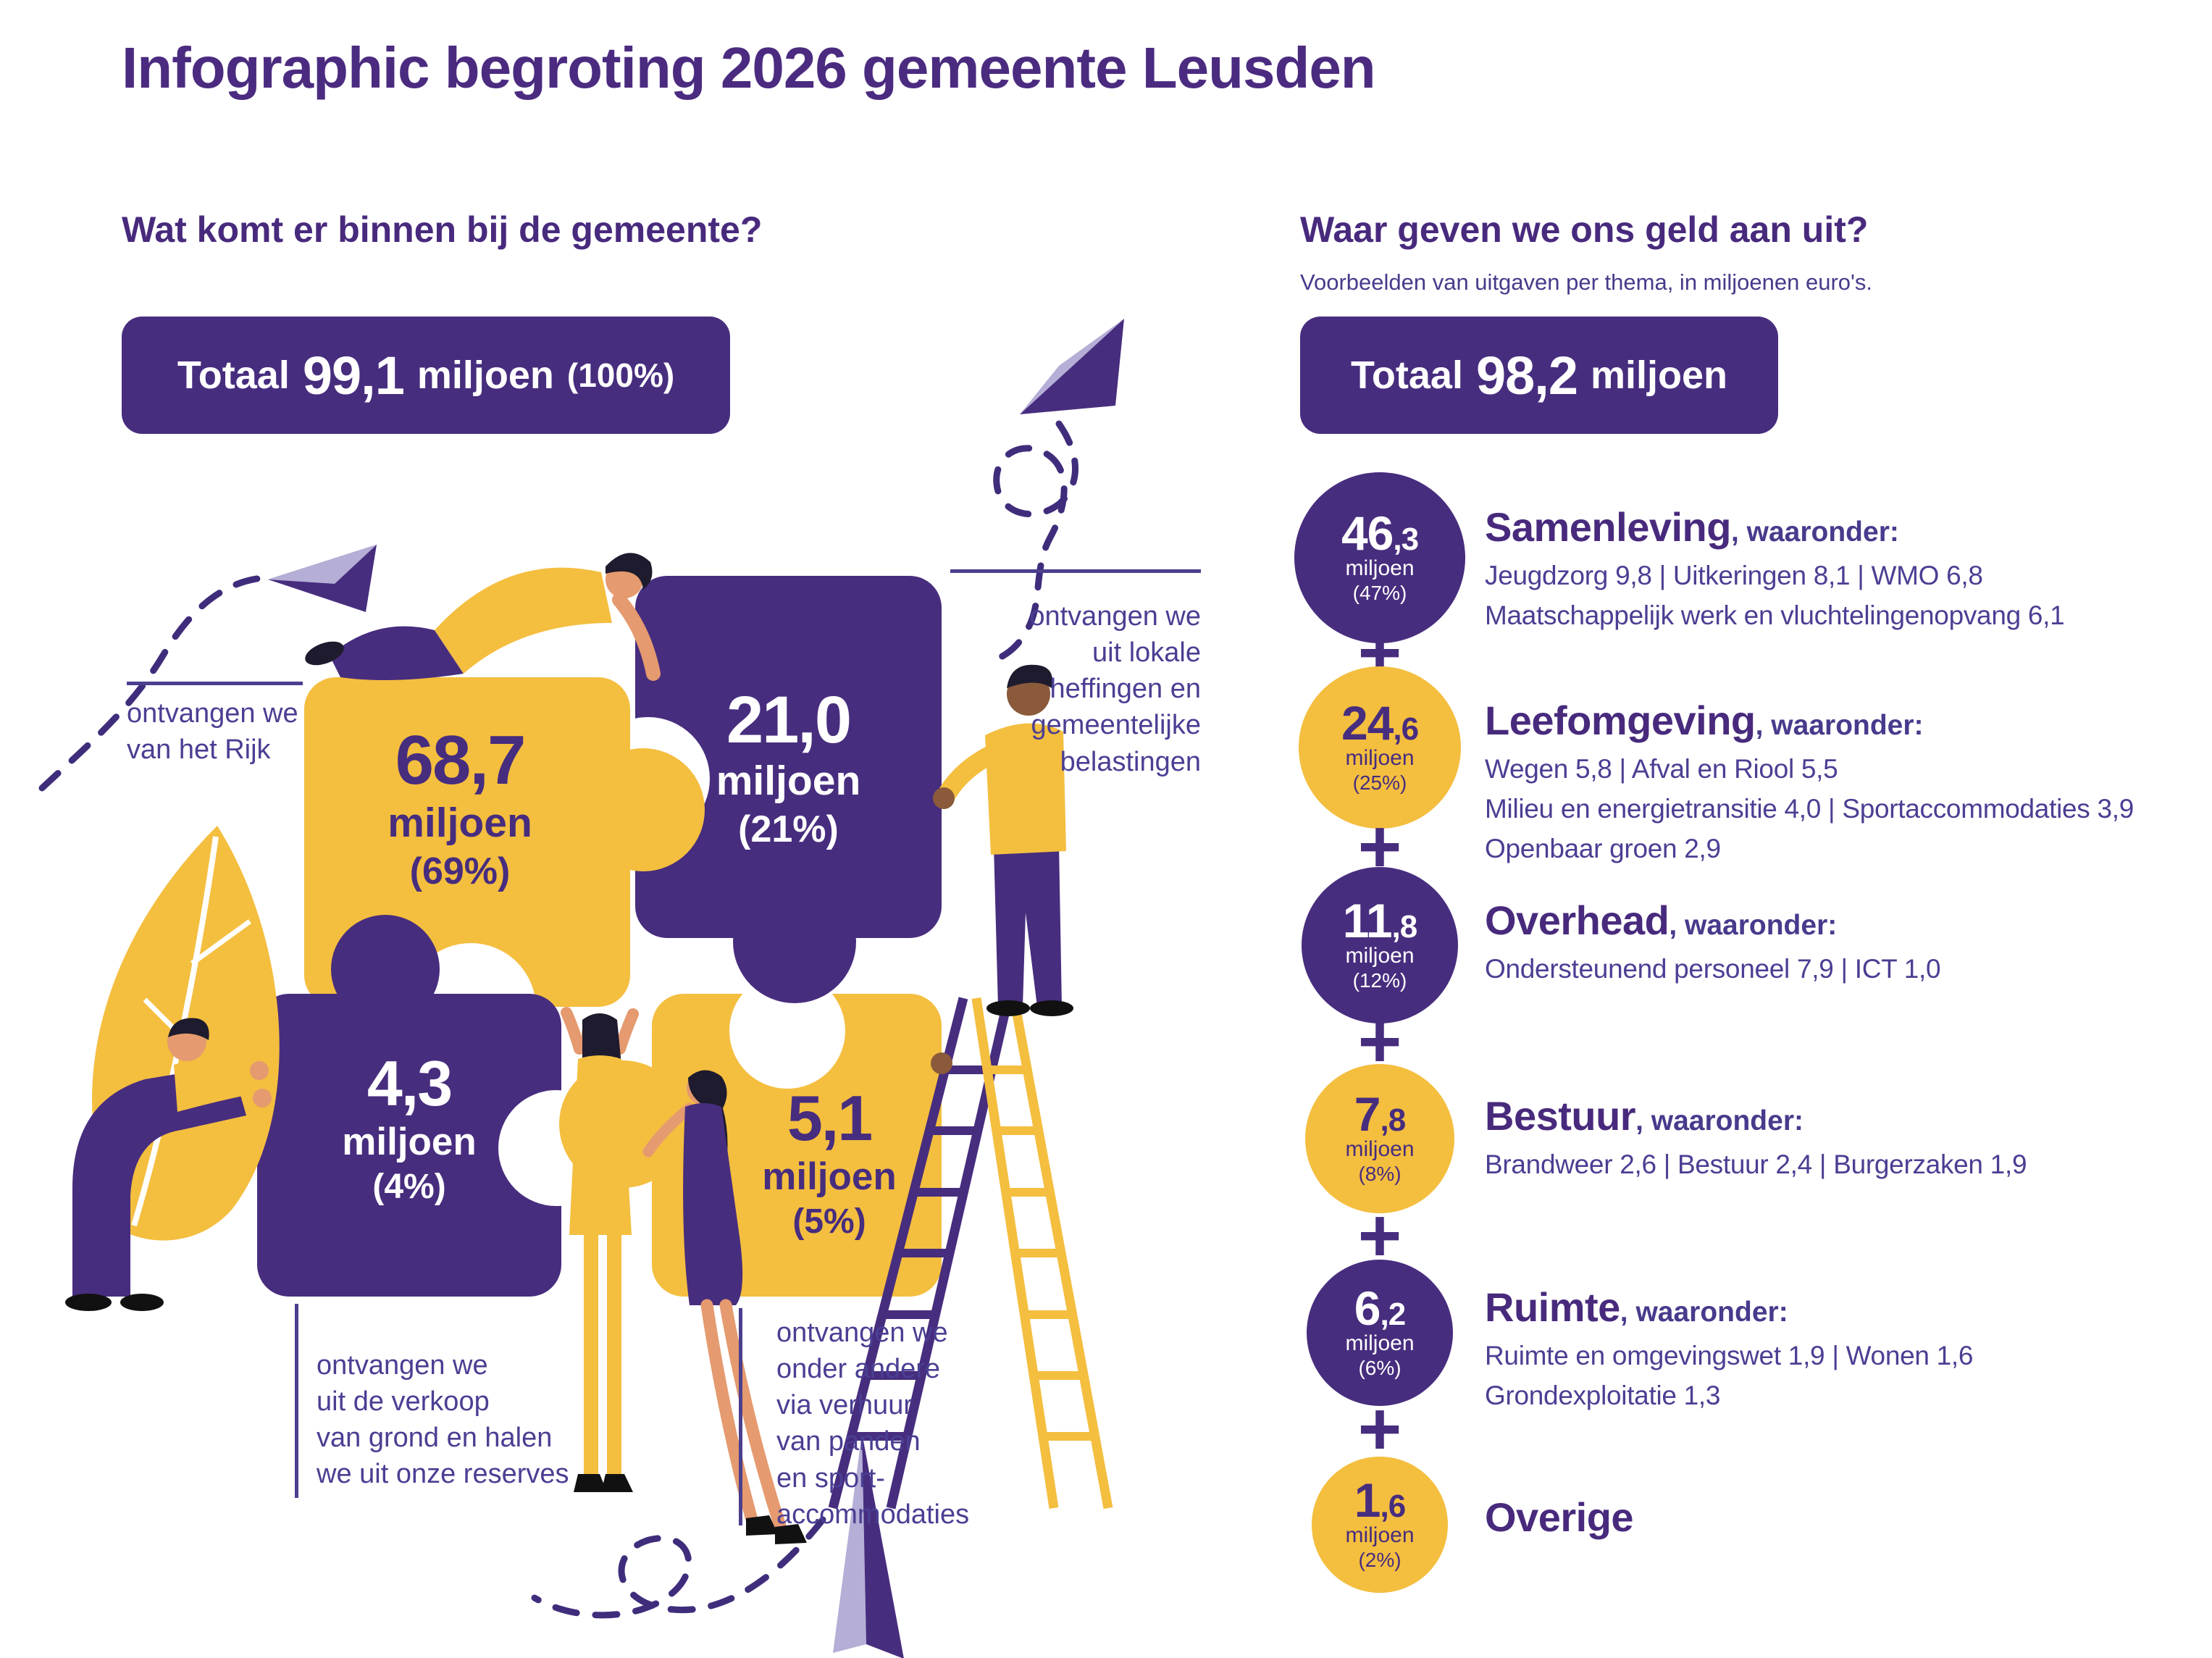 The image size is (2212, 1658). What do you see at coordinates (409, 1126) in the screenshot?
I see `piece-value-grond: 4,3 miljoen (4%)` at bounding box center [409, 1126].